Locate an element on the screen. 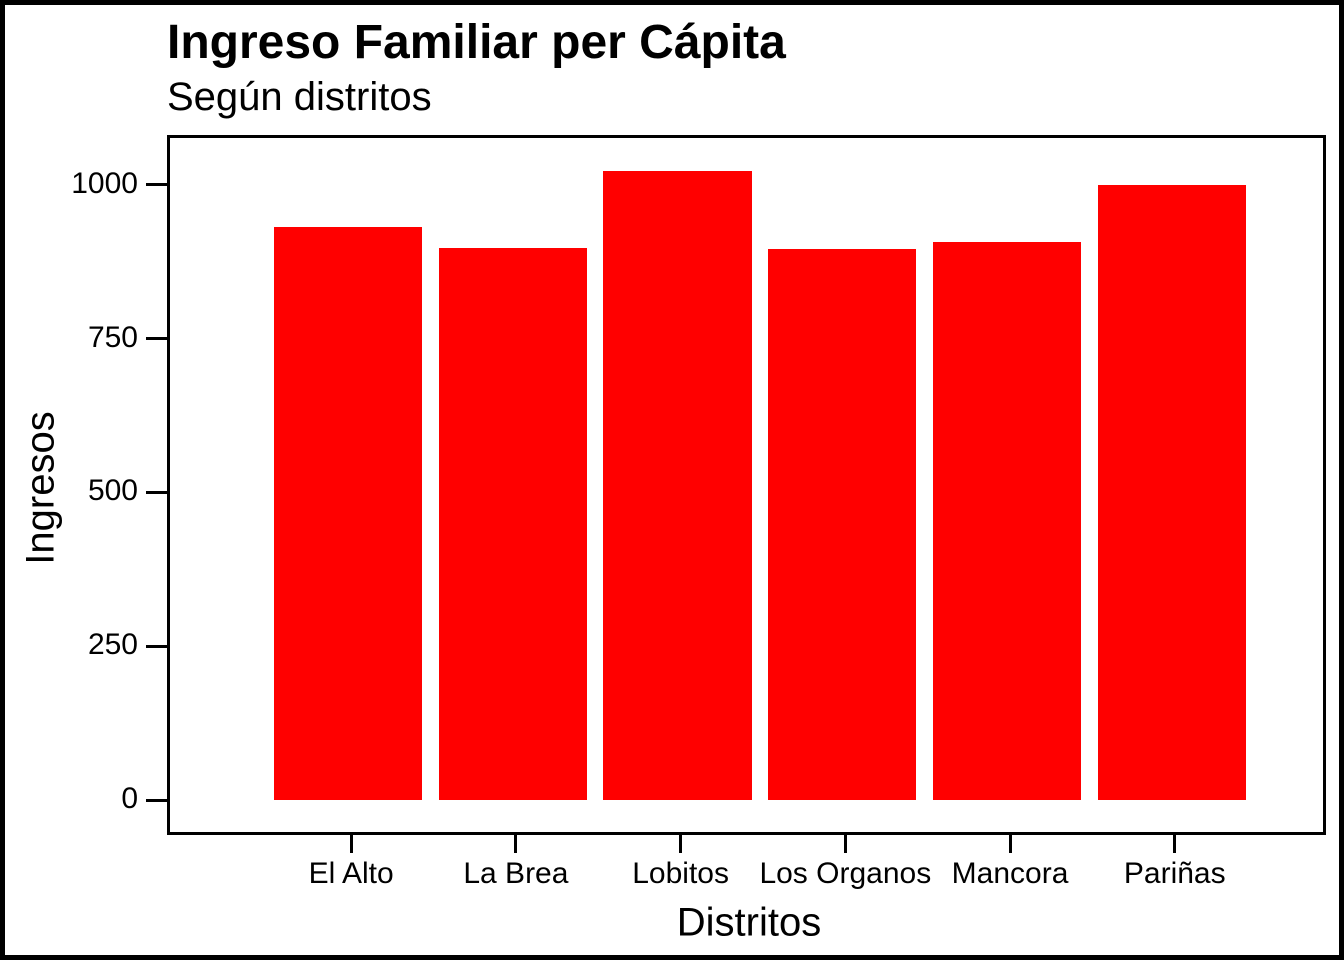  x-tick-label: Mancora is located at coordinates (1010, 873).